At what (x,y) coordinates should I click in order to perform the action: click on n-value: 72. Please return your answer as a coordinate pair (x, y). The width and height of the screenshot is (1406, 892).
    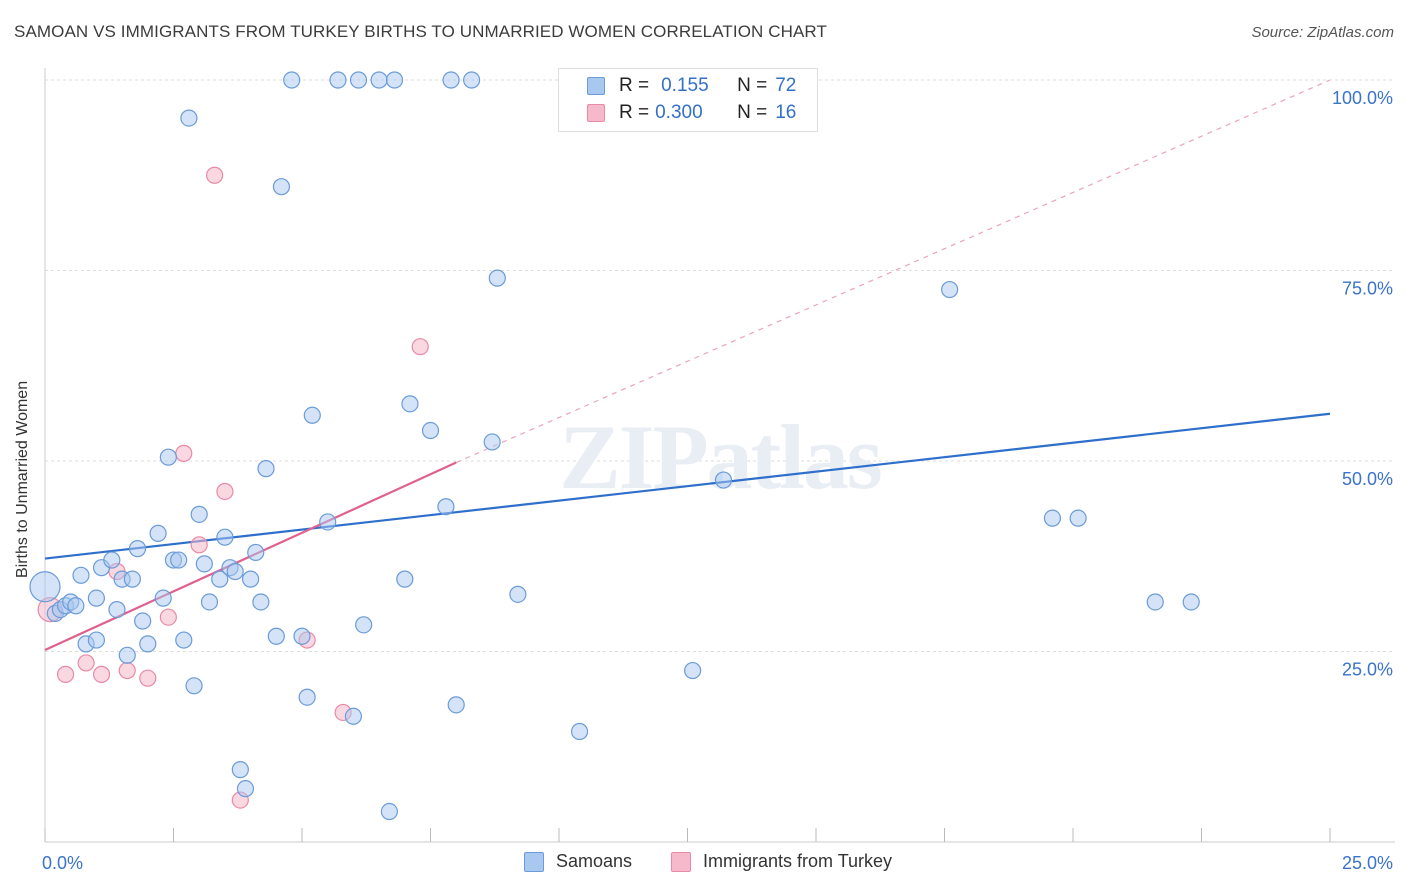
    Looking at the image, I should click on (786, 85).